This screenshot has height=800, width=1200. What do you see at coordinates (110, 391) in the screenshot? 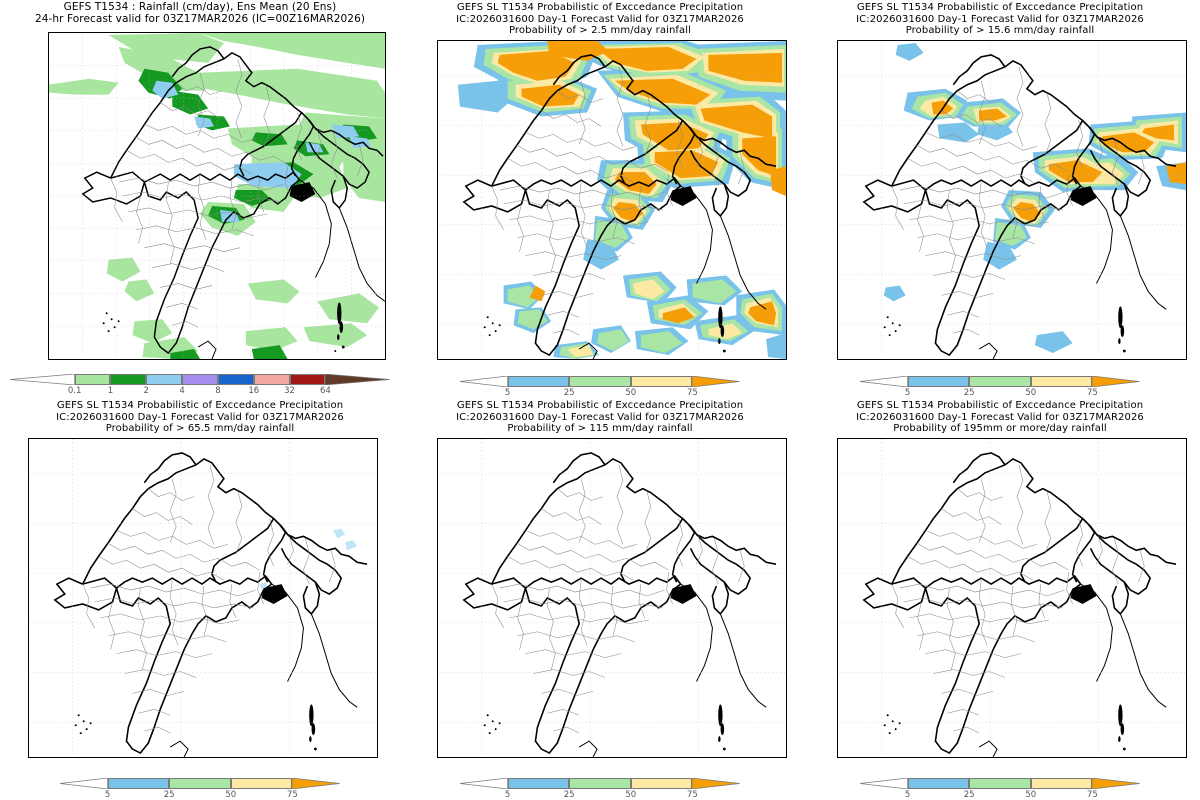
I see `colorbar-tick-label: 1` at bounding box center [110, 391].